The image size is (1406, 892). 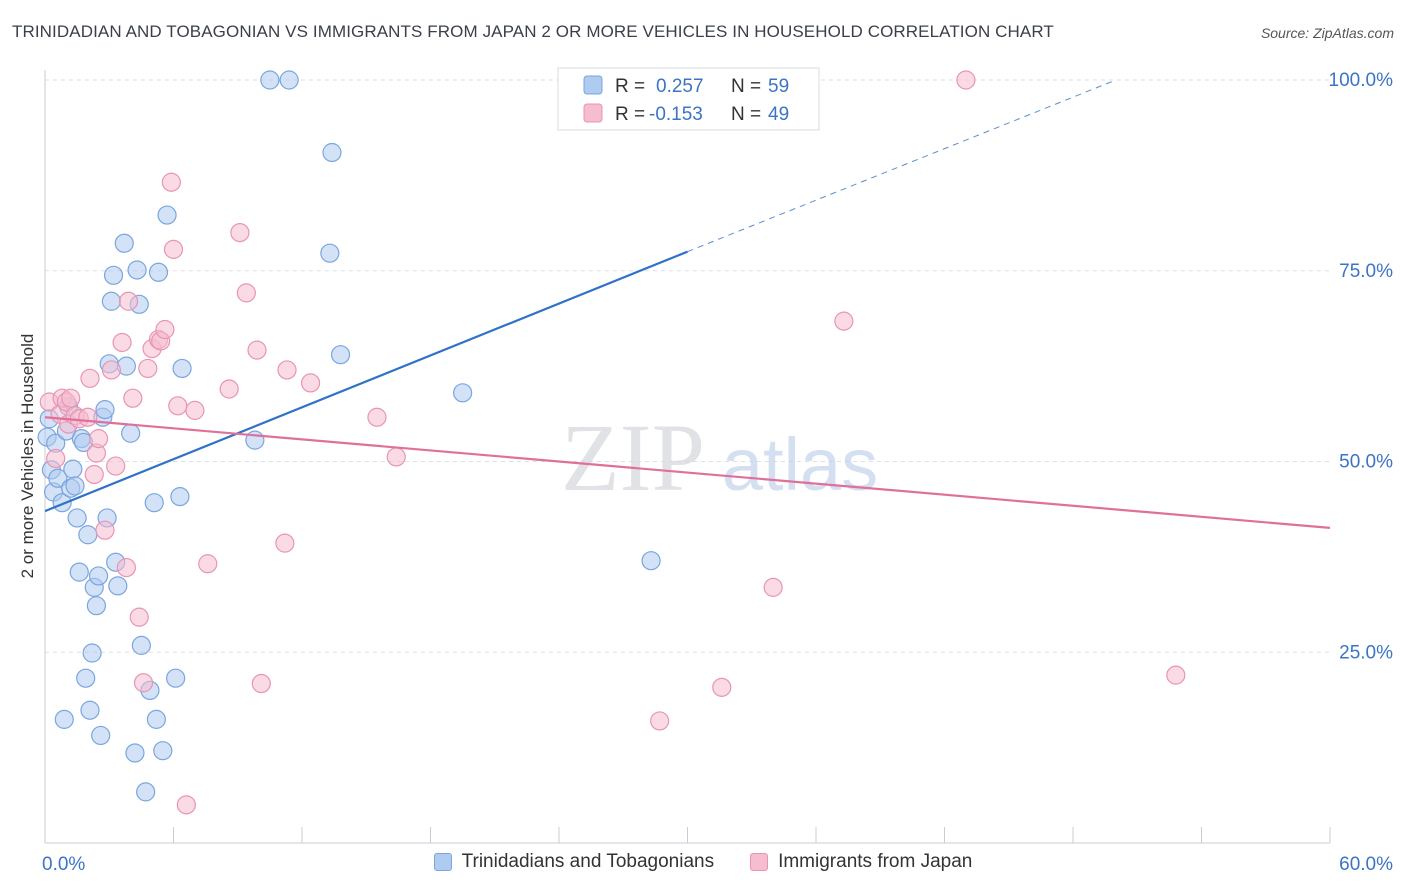 What do you see at coordinates (875, 861) in the screenshot?
I see `legend-label-japan: Immigrants from Japan` at bounding box center [875, 861].